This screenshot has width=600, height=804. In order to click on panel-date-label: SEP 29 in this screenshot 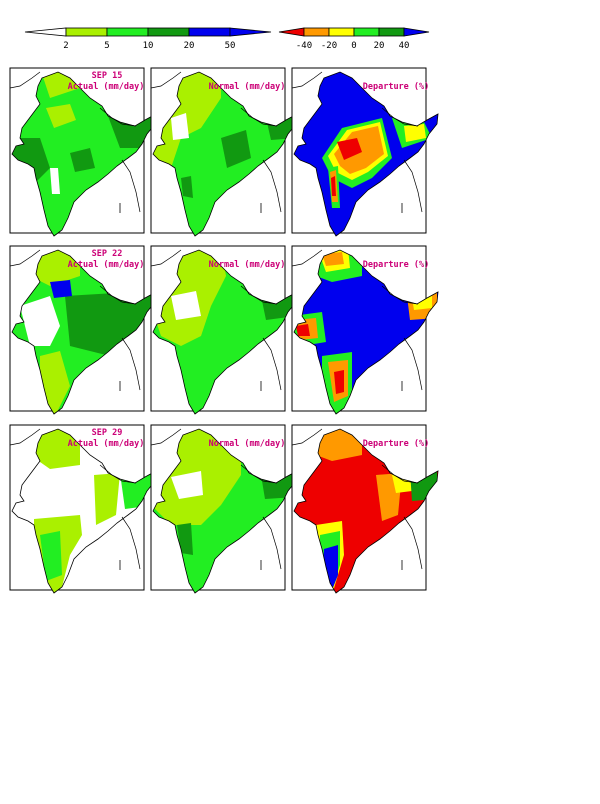, I will do `click(107, 433)`.